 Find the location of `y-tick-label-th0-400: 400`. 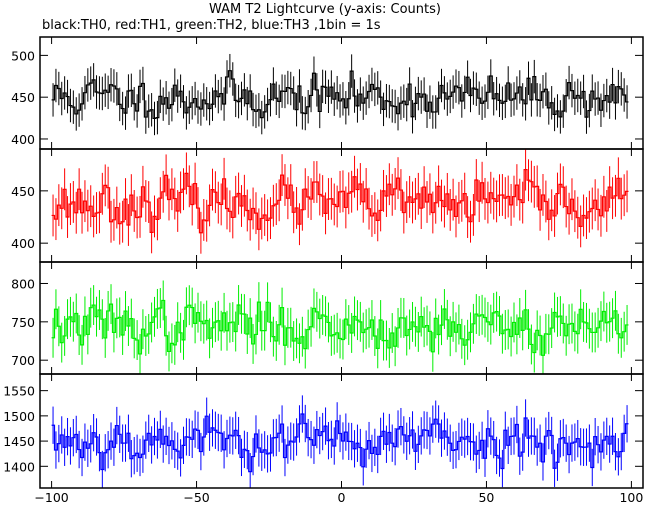

y-tick-label-th0-400: 400 is located at coordinates (23, 139).